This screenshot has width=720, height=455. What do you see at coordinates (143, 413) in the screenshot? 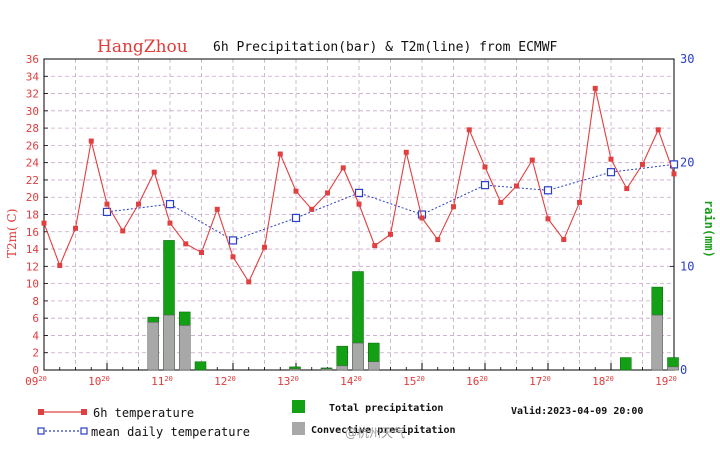
I see `svg-text: 6h temperature` at bounding box center [143, 413].